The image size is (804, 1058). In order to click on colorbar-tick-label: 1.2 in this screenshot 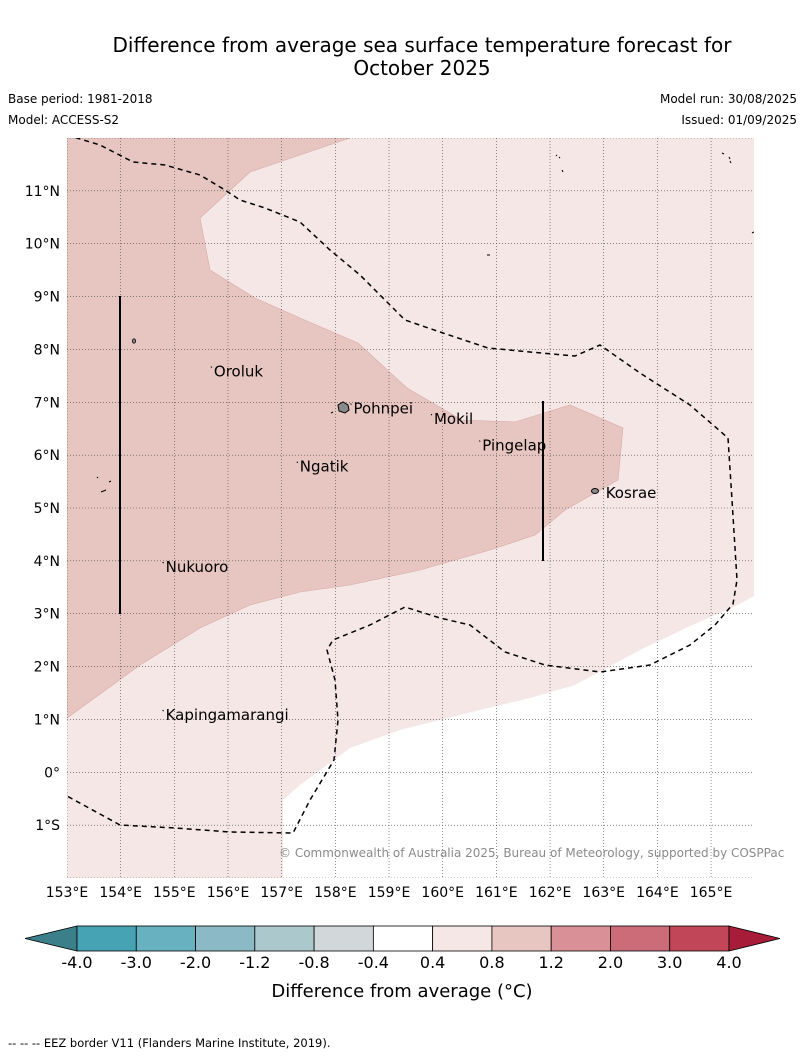, I will do `click(550, 962)`.